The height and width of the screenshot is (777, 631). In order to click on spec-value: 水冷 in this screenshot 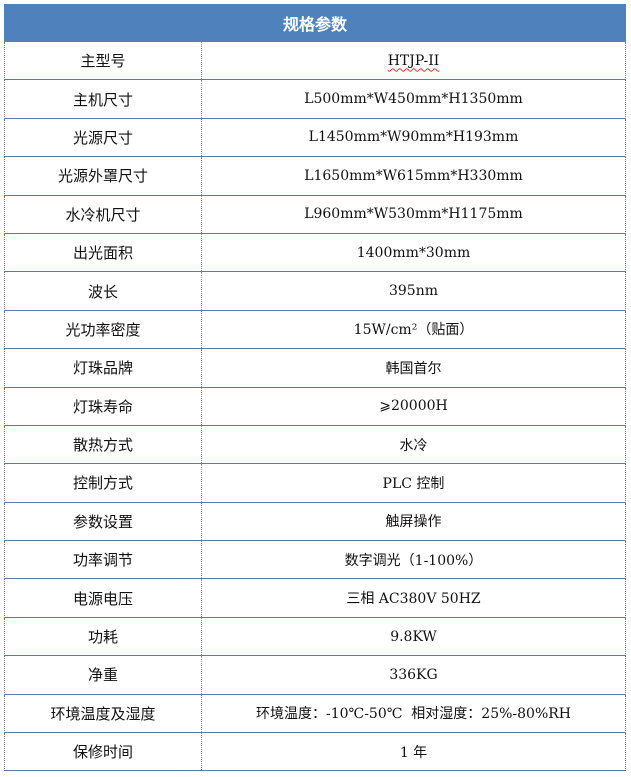, I will do `click(413, 444)`.